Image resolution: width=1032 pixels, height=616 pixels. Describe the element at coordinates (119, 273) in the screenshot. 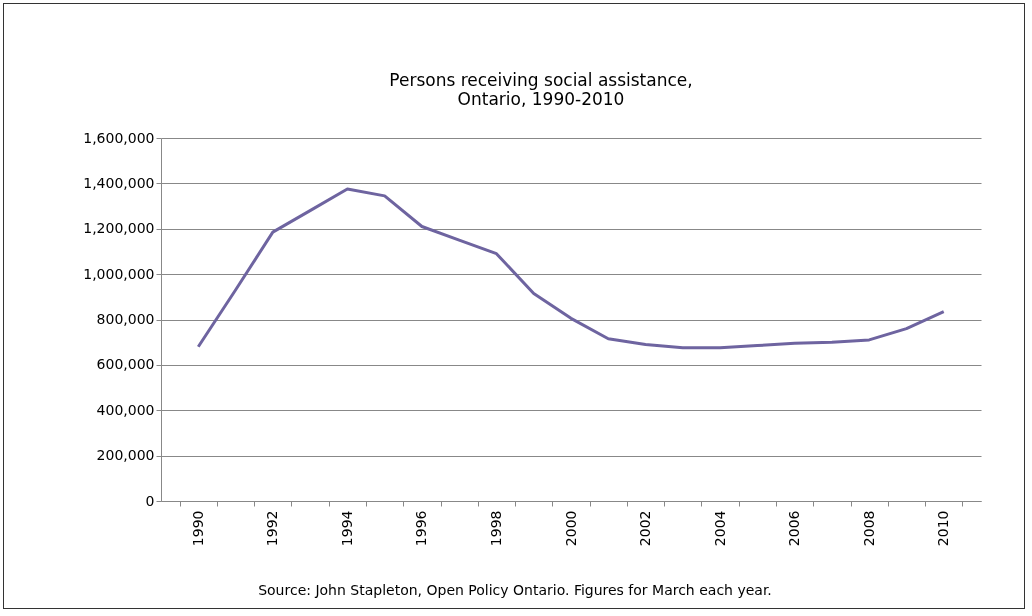

I see `y-tick-label: 1,000,000` at that location.